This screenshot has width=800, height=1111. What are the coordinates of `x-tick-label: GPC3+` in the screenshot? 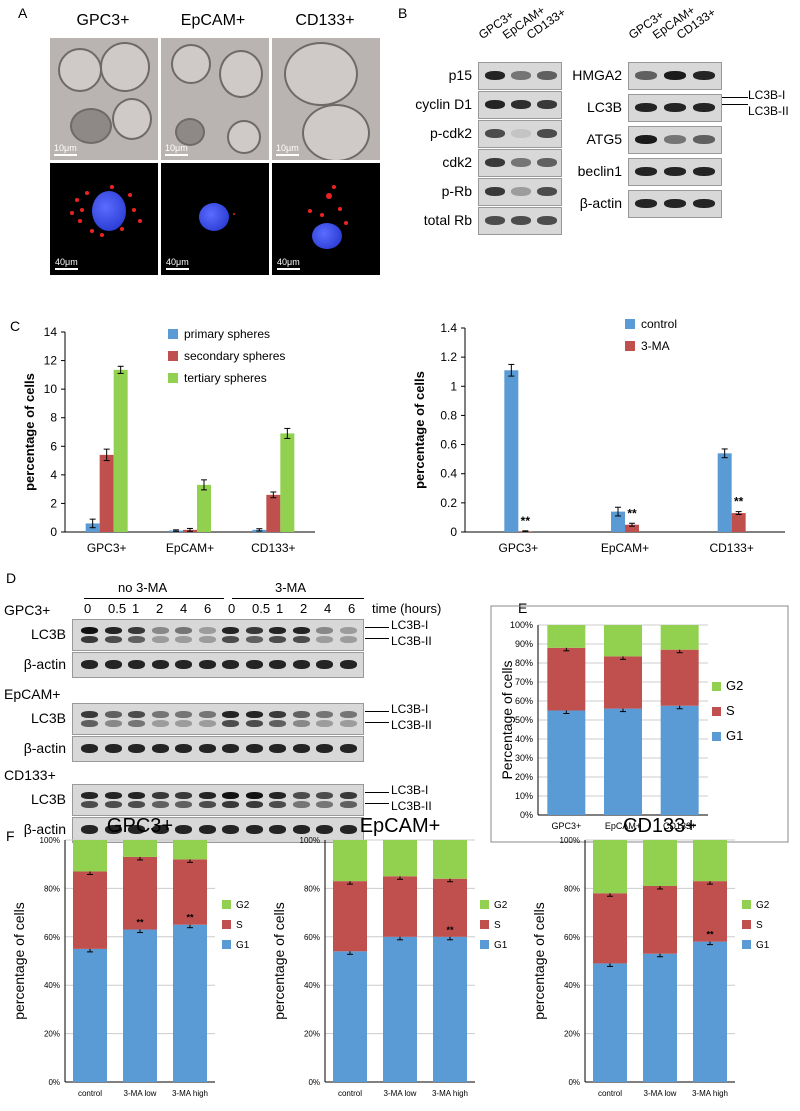 It's located at (107, 548).